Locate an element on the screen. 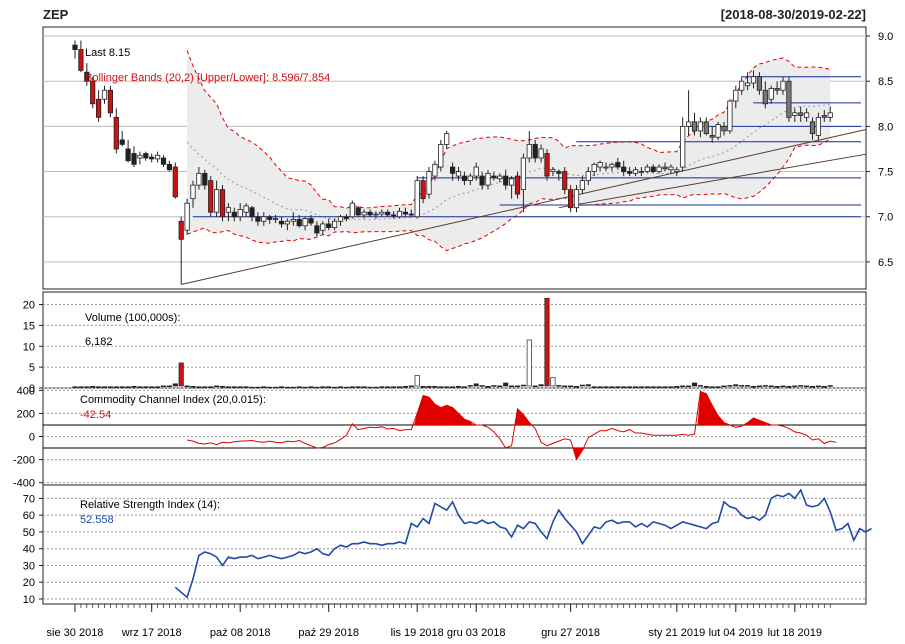 This screenshot has height=644, width=905. volume-label: Volume (100,000s): is located at coordinates (132, 318).